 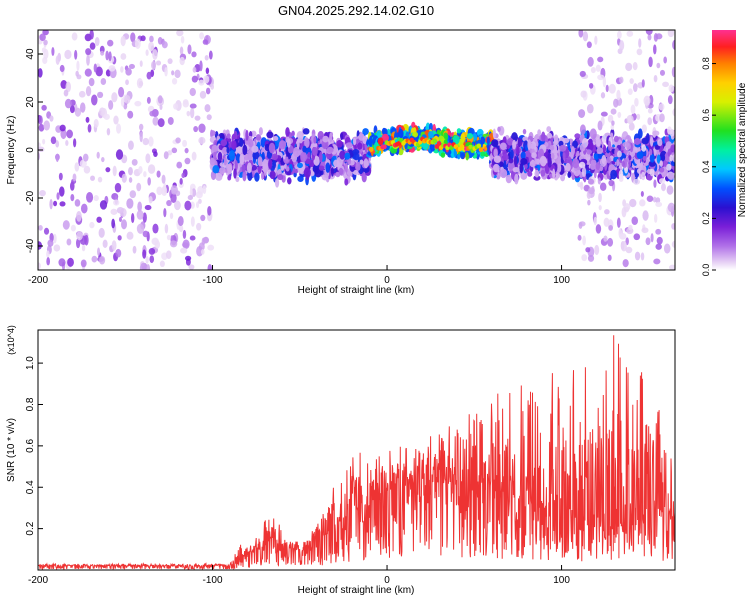 I want to click on spectrogram-ridge-cell, so click(x=384, y=147).